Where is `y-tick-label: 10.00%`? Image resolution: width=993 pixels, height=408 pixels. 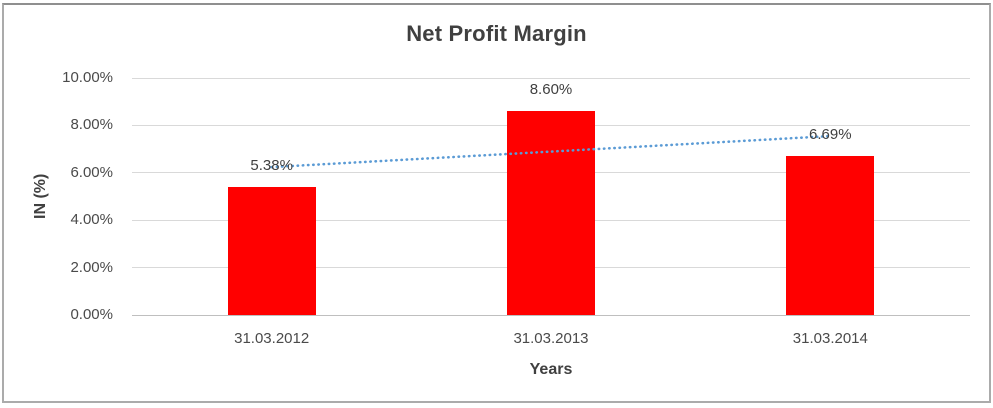 y-tick-label: 10.00% is located at coordinates (87, 77).